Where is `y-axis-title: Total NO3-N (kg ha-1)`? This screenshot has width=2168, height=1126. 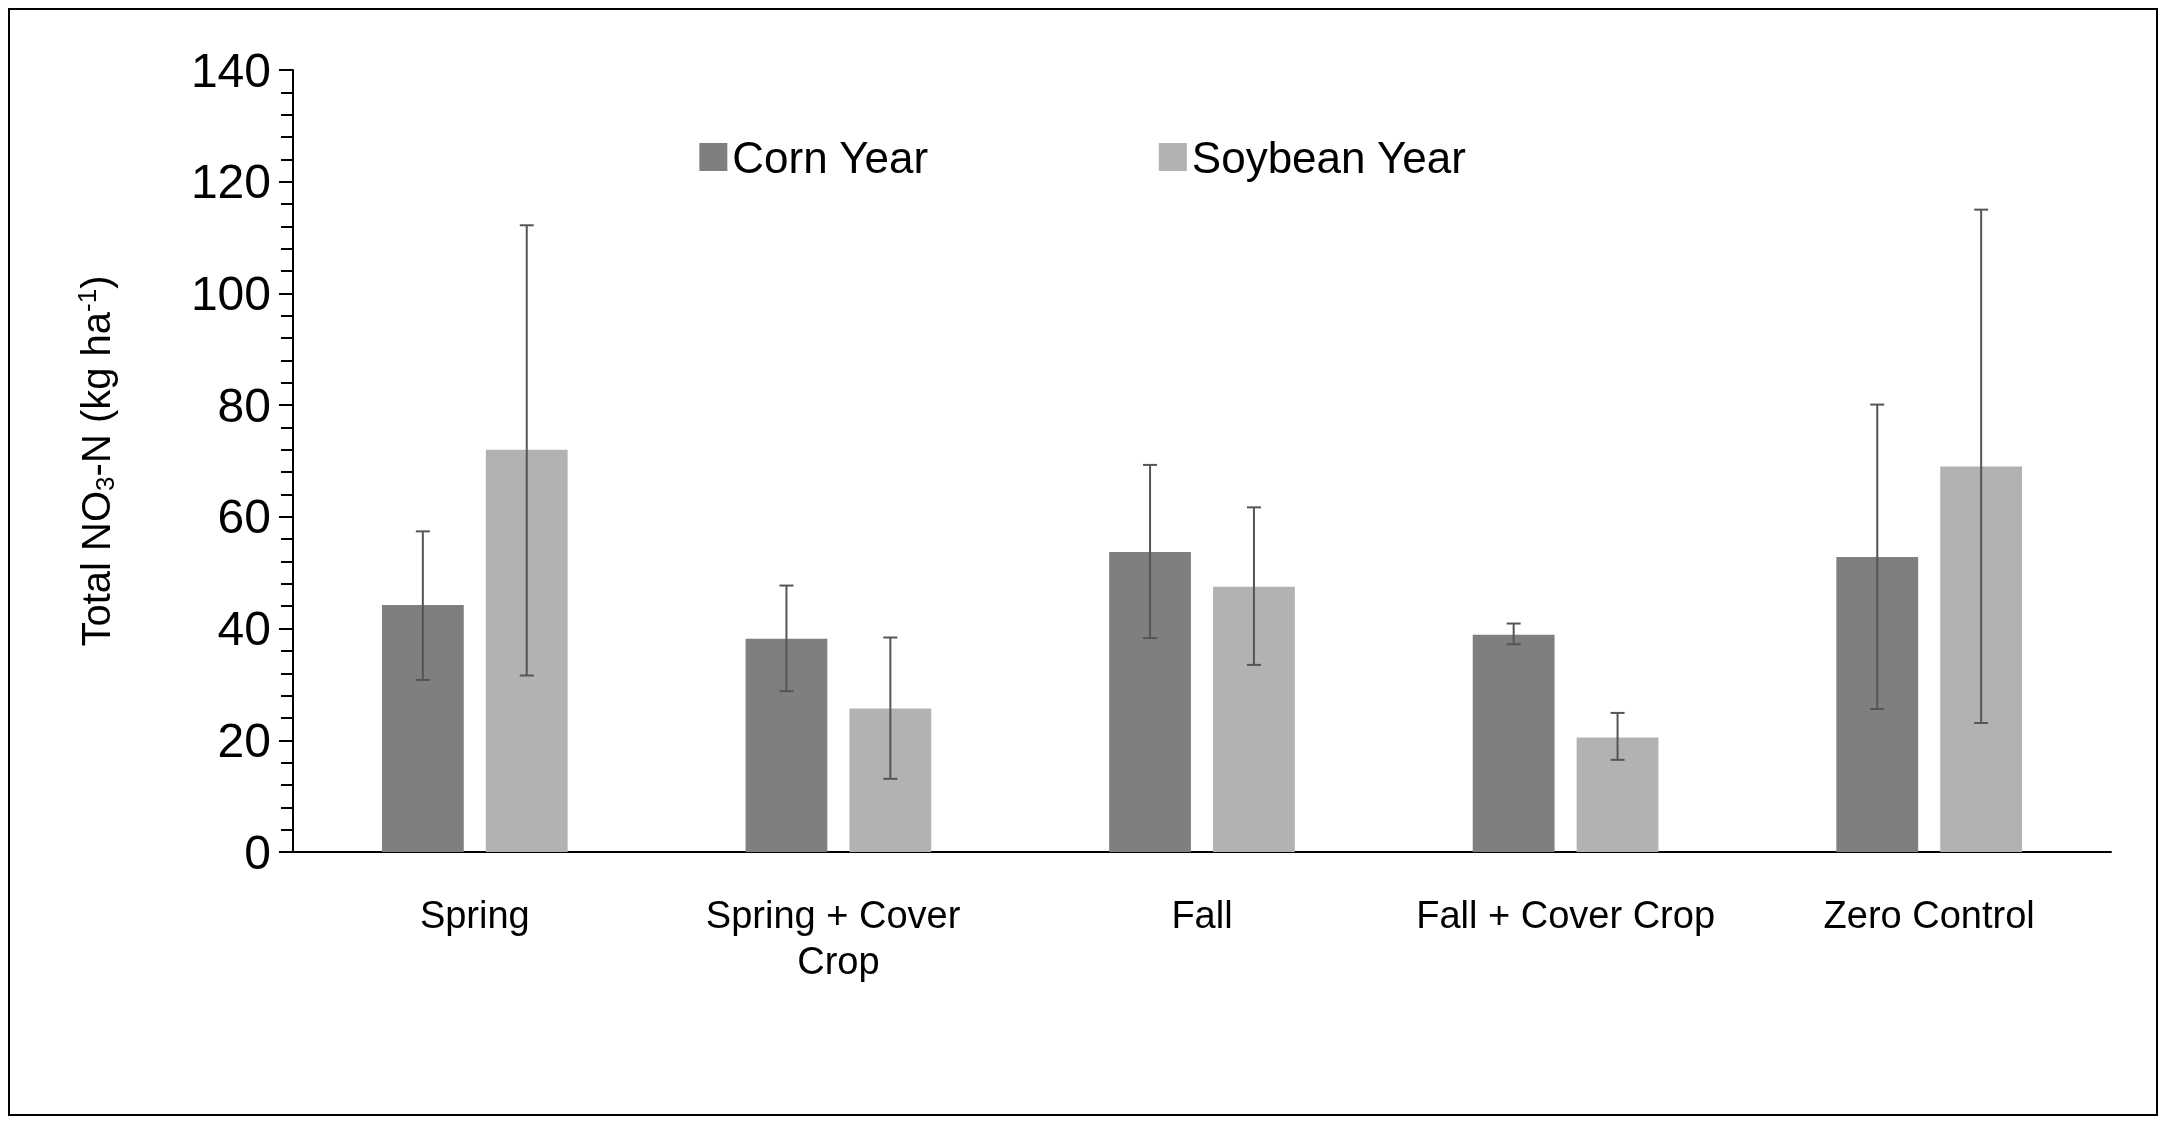 y-axis-title: Total NO3-N (kg ha-1) is located at coordinates (96, 461).